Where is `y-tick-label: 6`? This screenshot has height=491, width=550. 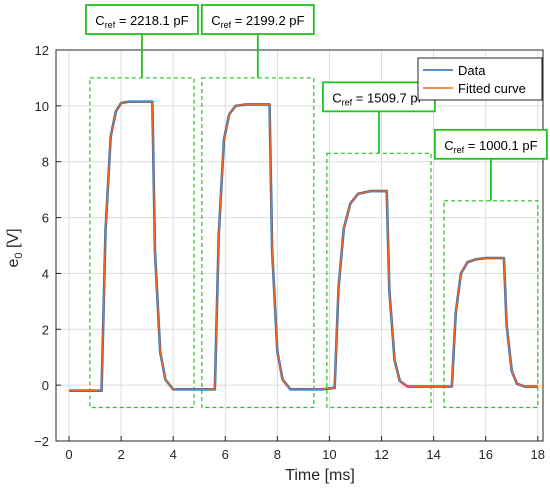 y-tick-label: 6 is located at coordinates (45, 218).